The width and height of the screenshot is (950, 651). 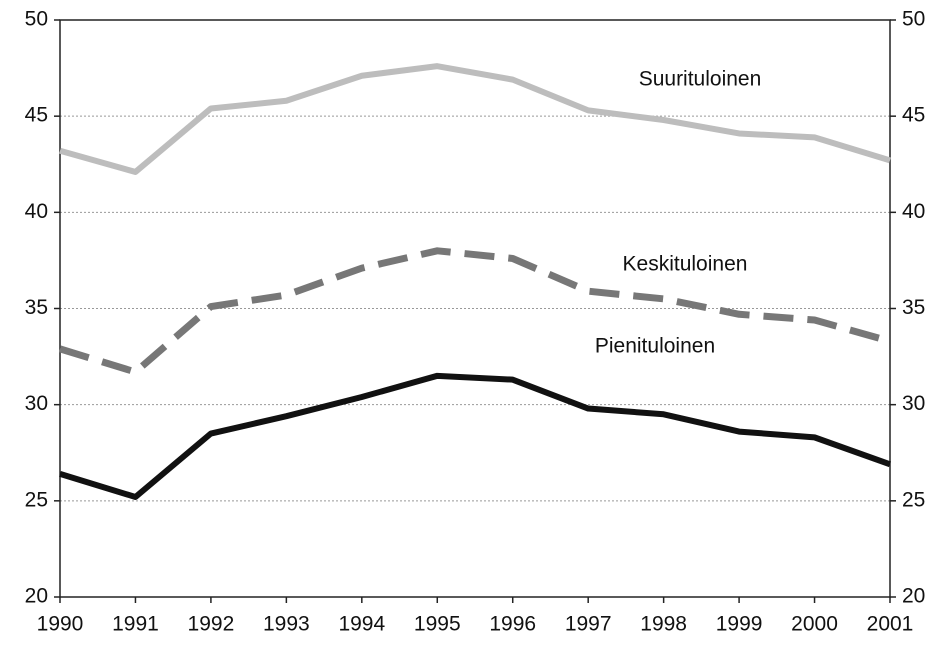 What do you see at coordinates (913, 499) in the screenshot?
I see `y2-tick-label: 25` at bounding box center [913, 499].